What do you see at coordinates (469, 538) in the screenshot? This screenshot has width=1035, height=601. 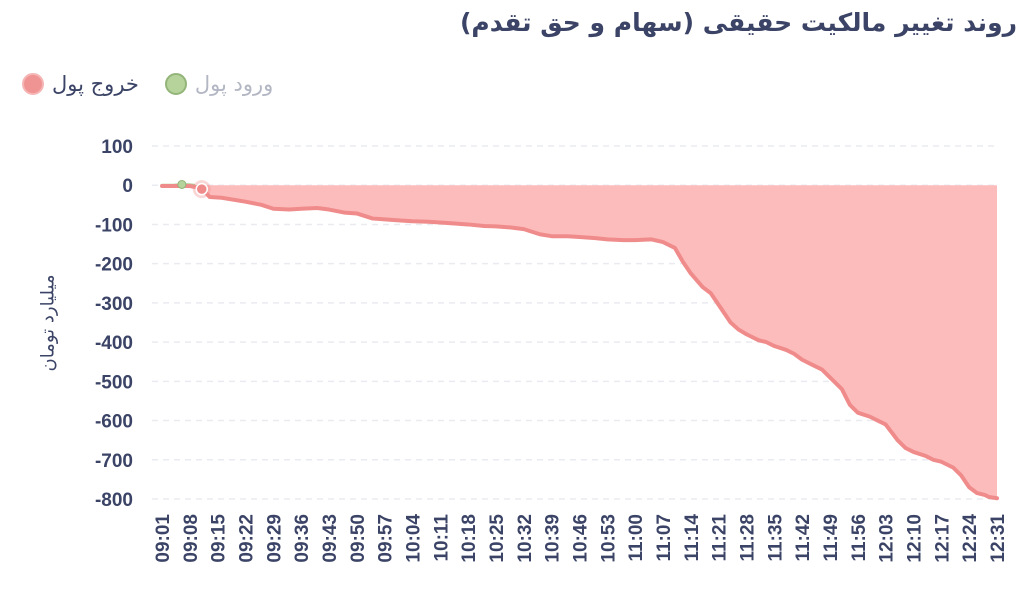 I see `x-tick-label: 10:18` at bounding box center [469, 538].